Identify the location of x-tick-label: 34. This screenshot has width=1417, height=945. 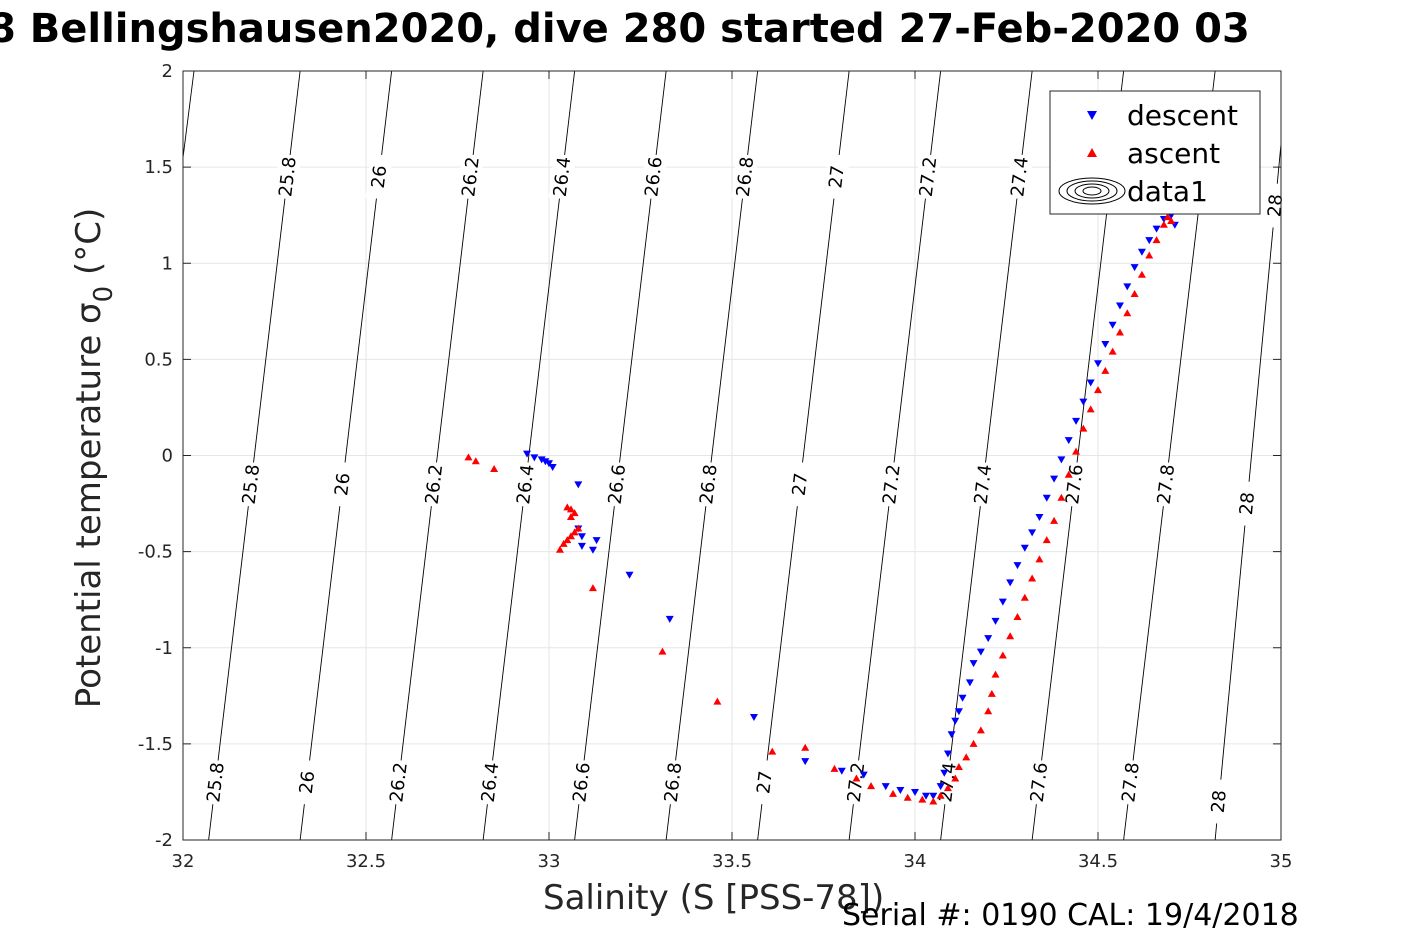
(915, 861).